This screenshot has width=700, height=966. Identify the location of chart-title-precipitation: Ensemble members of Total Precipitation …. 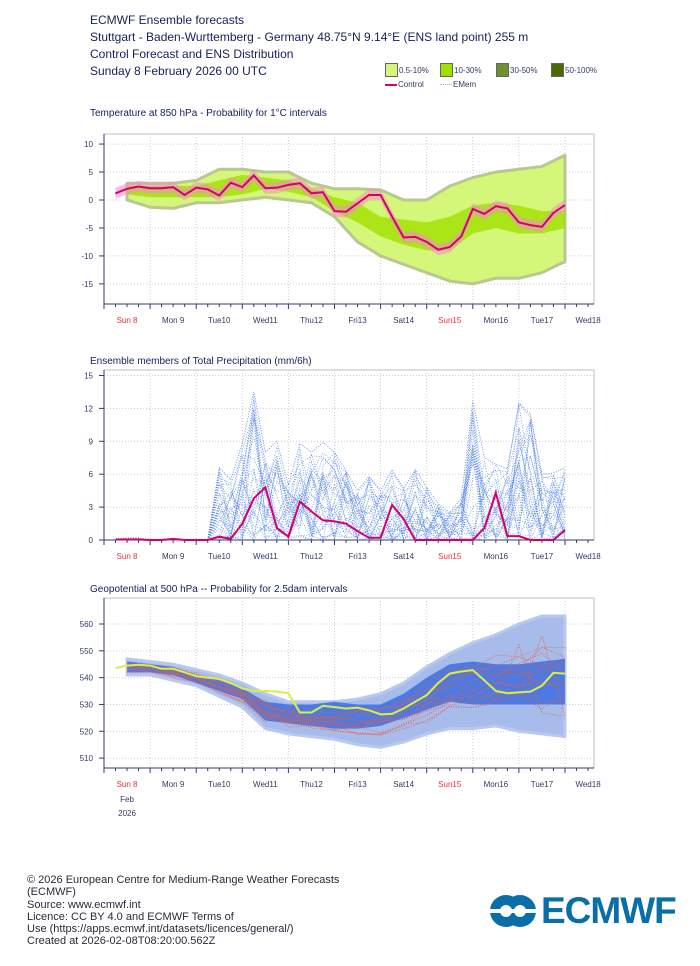
(201, 361).